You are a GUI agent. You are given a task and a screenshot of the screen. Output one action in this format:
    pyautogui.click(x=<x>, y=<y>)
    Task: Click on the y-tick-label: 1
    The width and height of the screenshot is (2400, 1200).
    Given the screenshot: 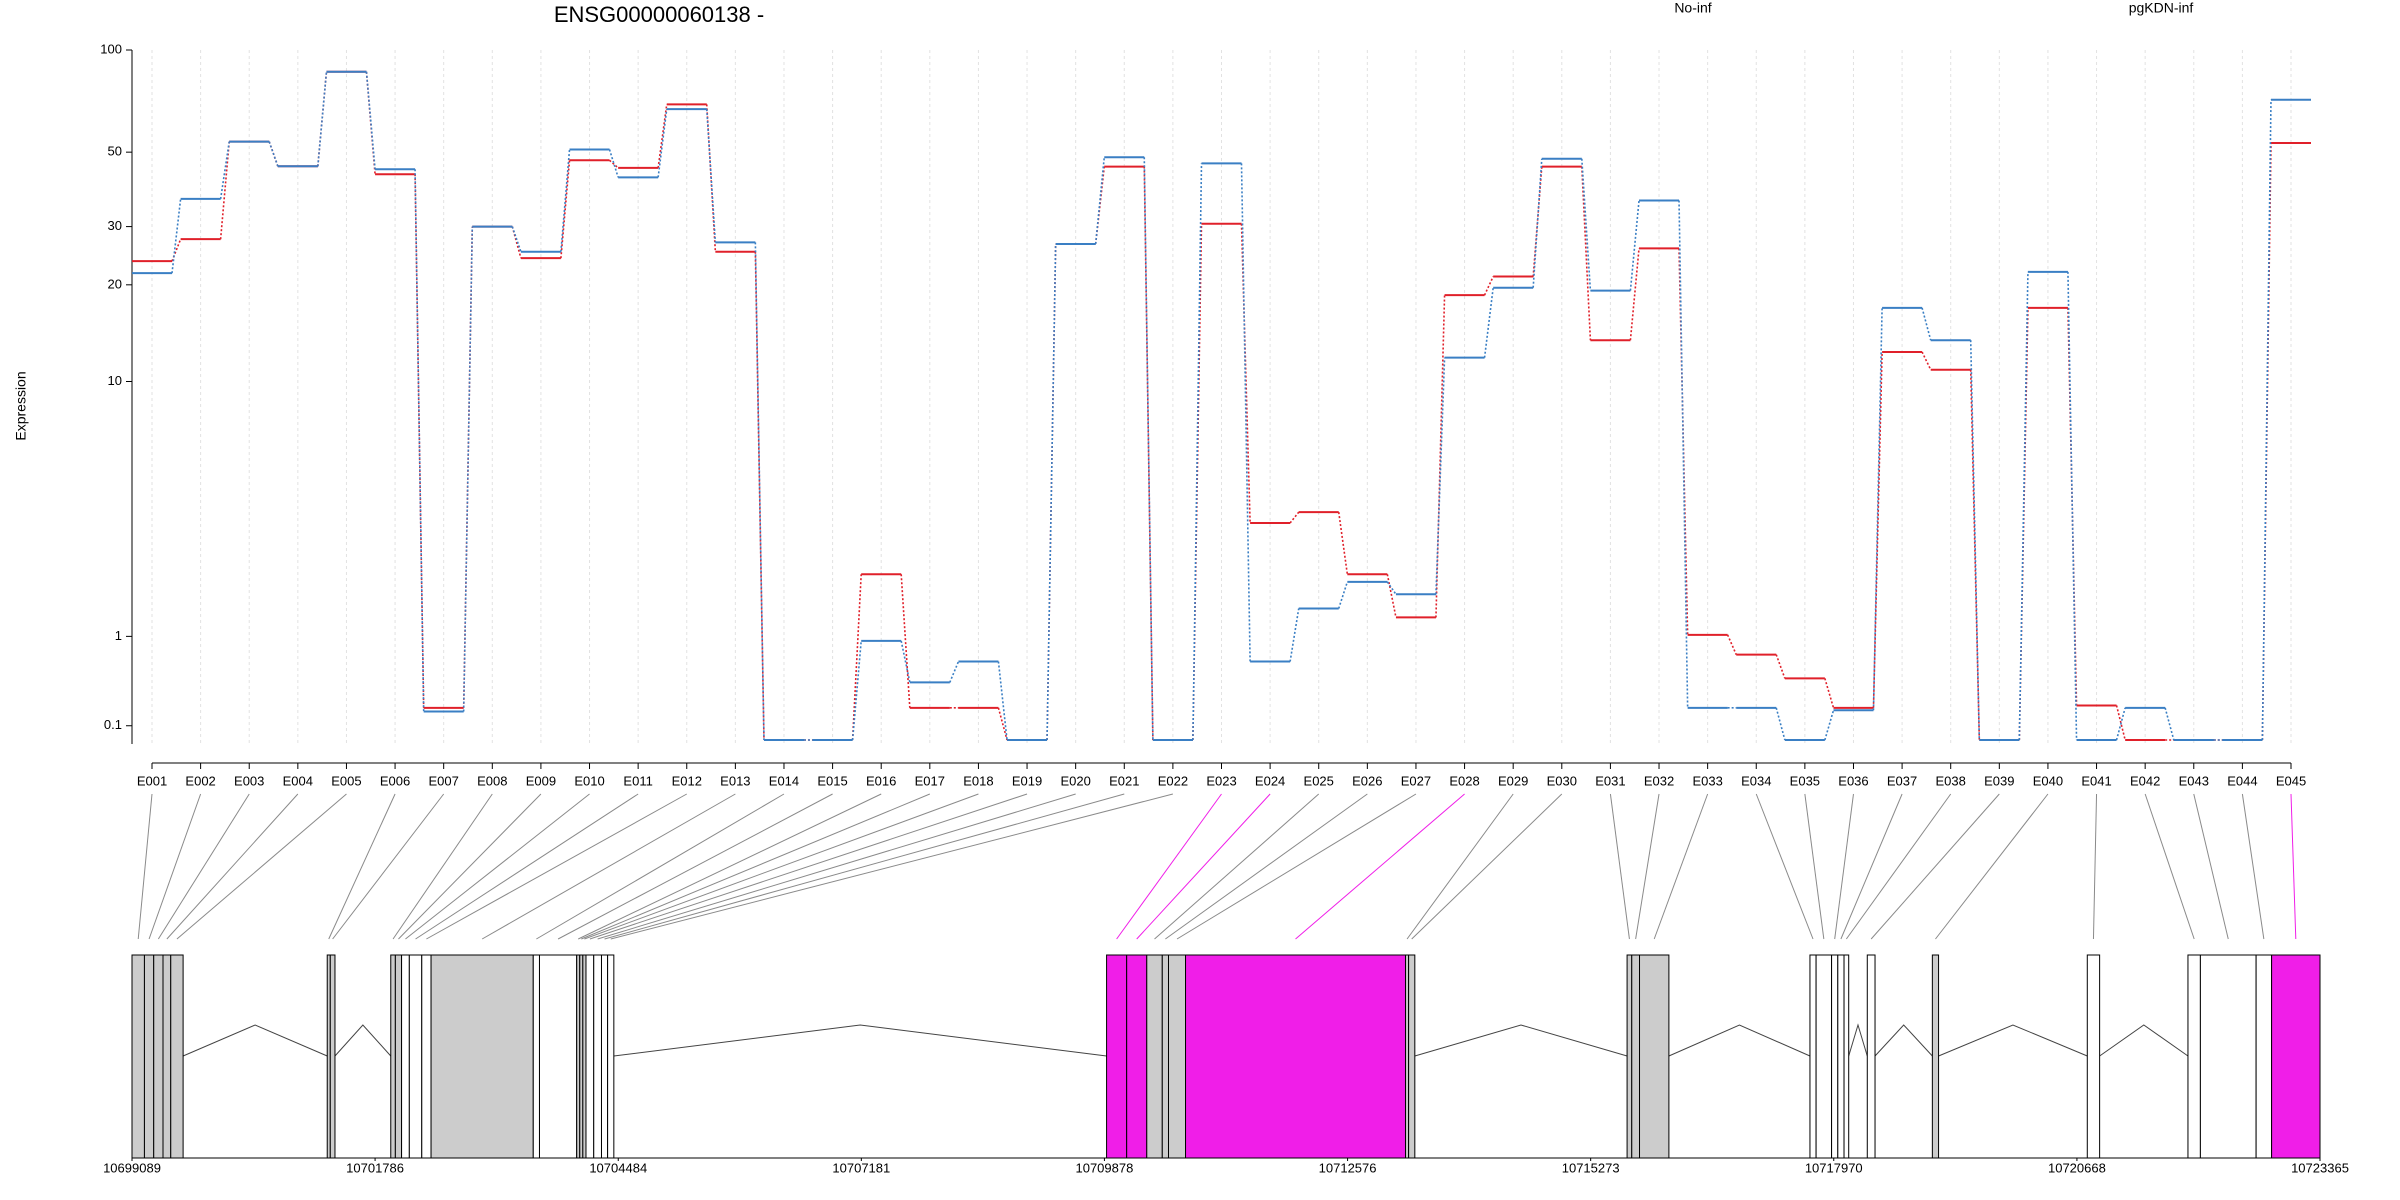 What is the action you would take?
    pyautogui.click(x=118, y=635)
    